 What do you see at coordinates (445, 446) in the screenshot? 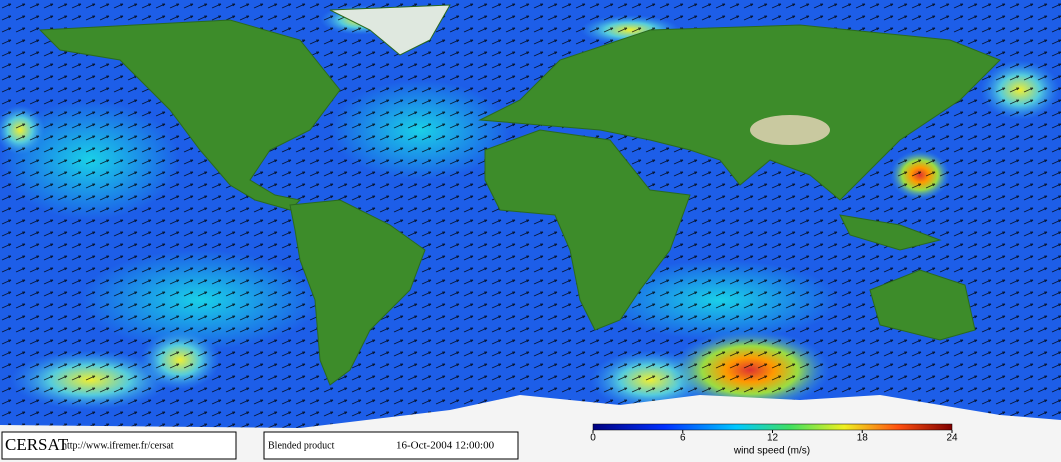
I see `date: 16-Oct-2004 12:00:00` at bounding box center [445, 446].